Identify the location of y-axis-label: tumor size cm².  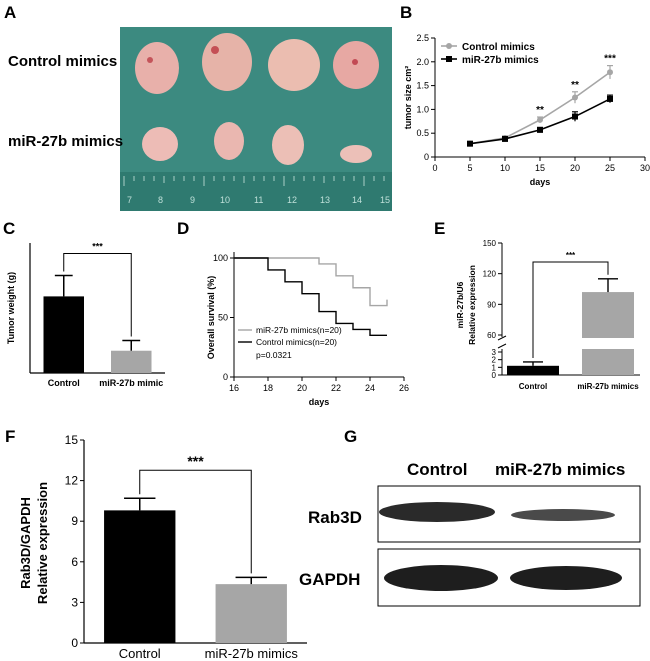
(408, 98).